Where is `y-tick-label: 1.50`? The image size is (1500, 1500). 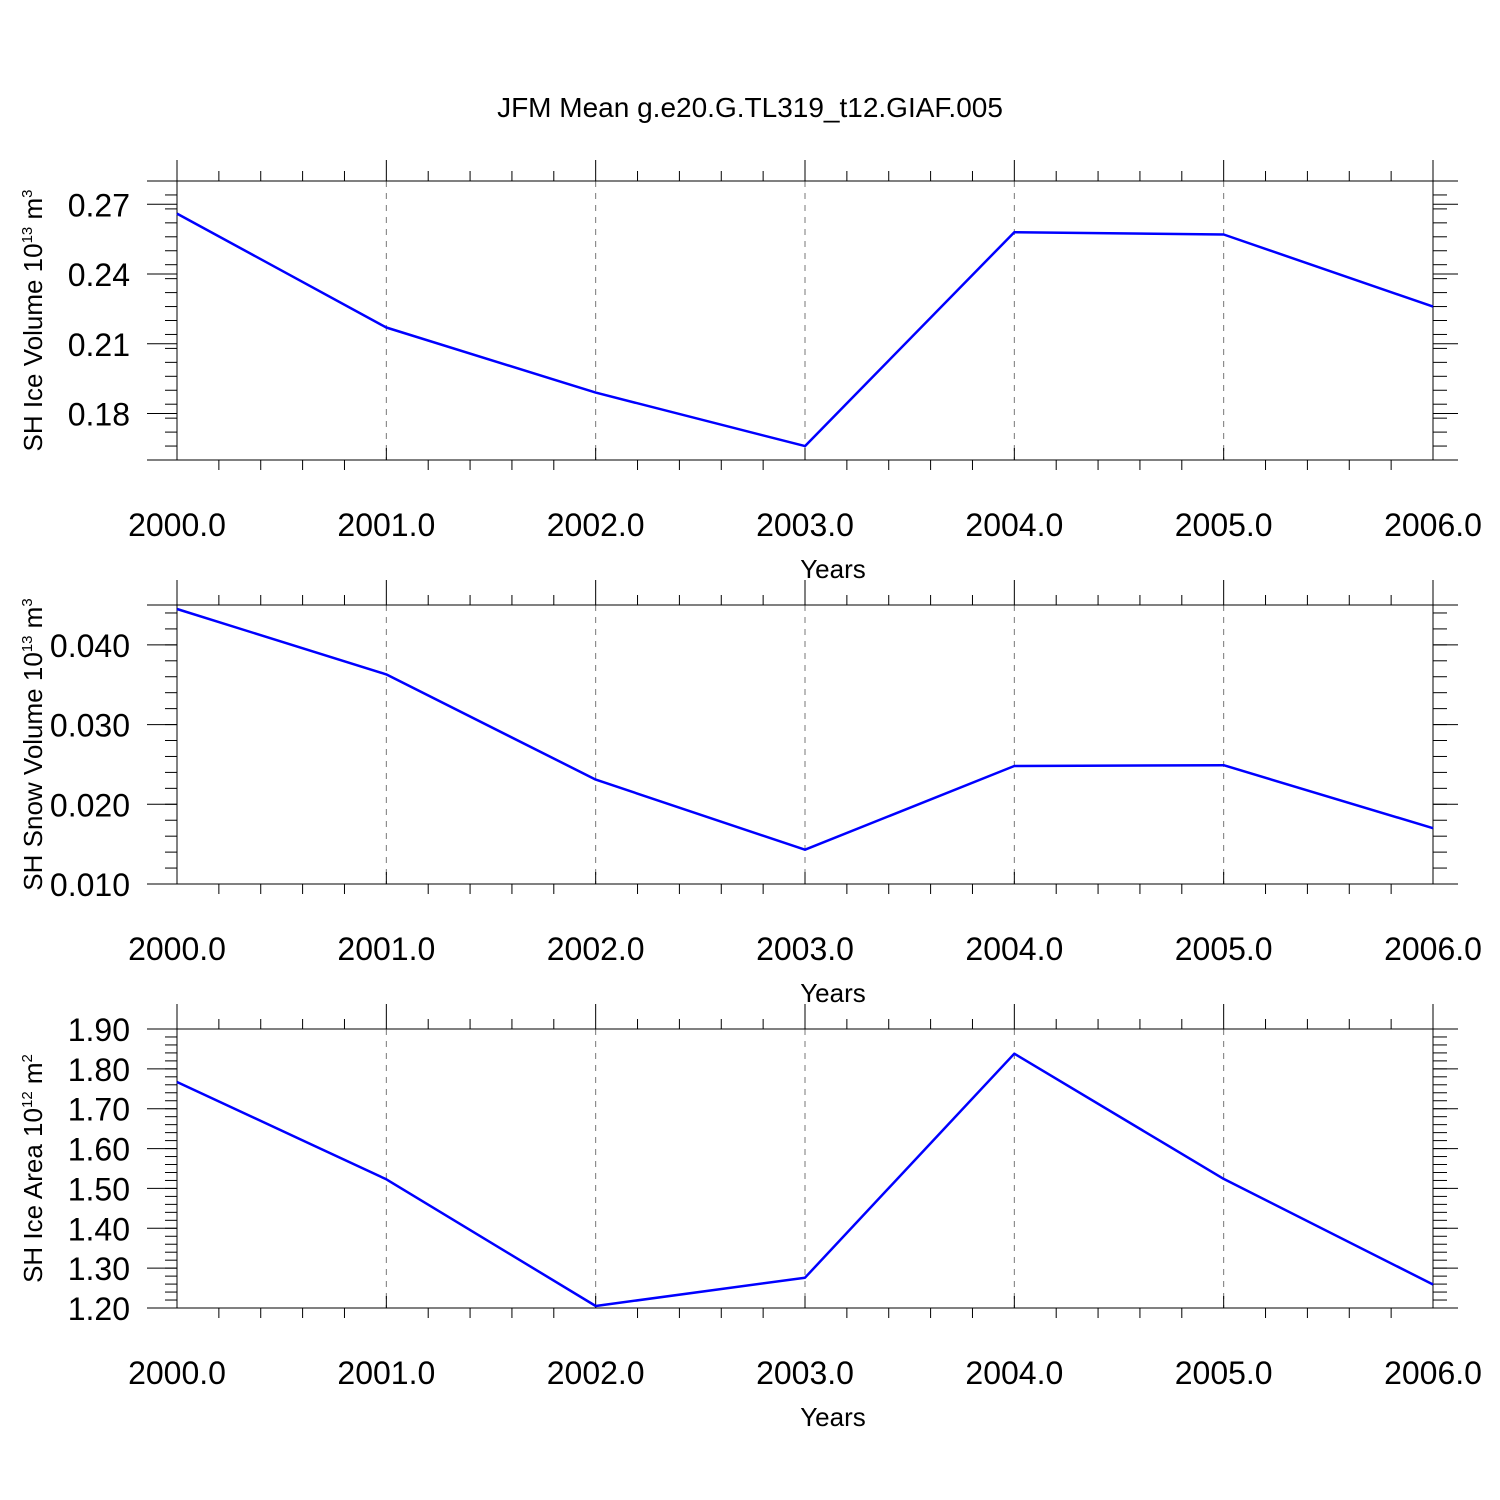 y-tick-label: 1.50 is located at coordinates (99, 1189).